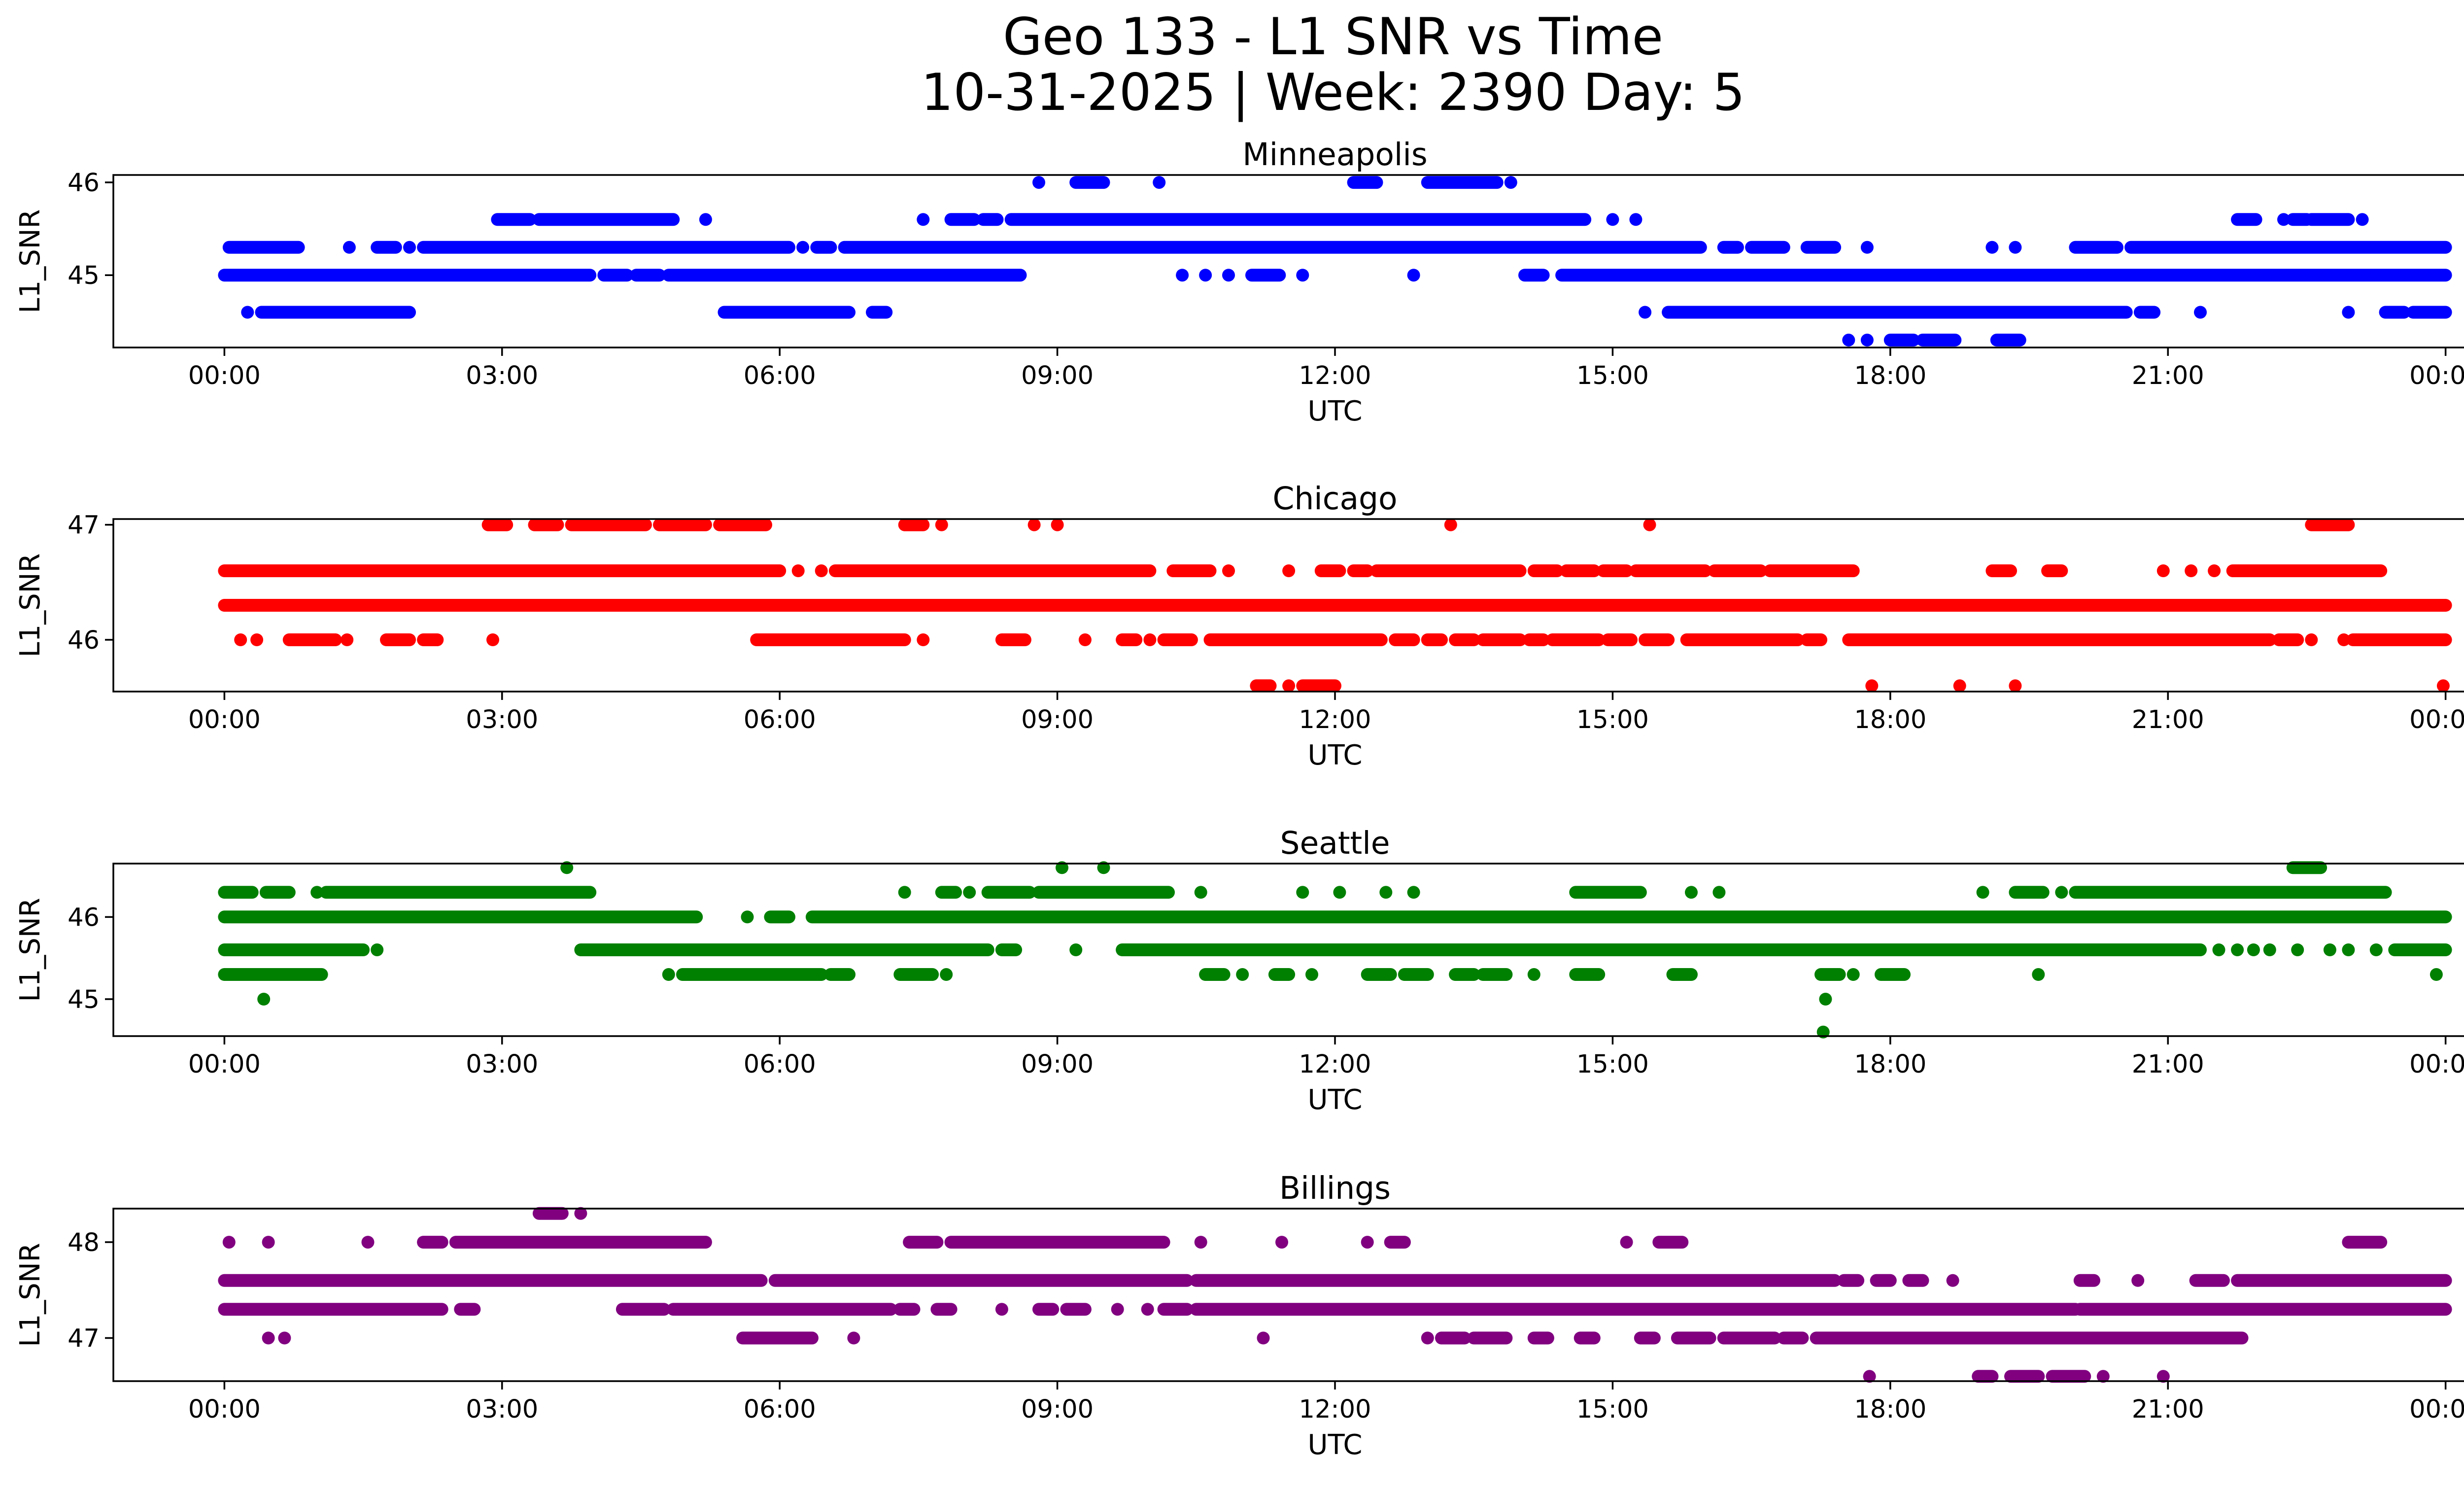  I want to click on billings-title: Billings, so click(1335, 1188).